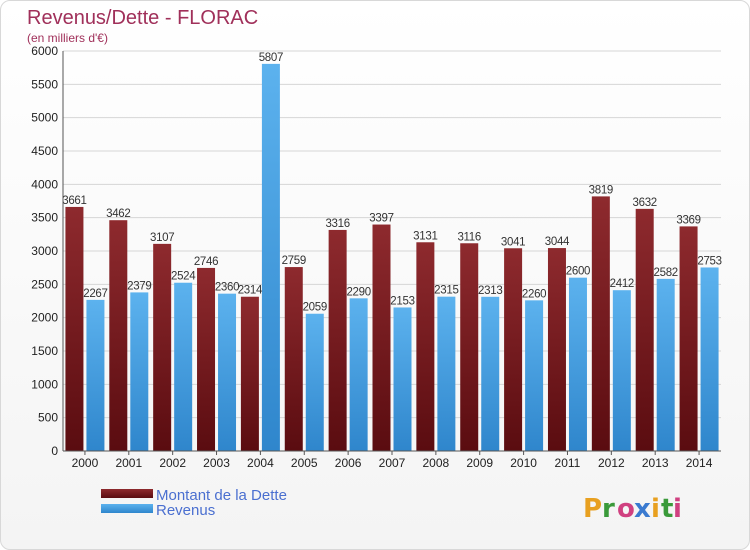 This screenshot has width=750, height=550. Describe the element at coordinates (436, 463) in the screenshot. I see `x-tick-label: 2008` at that location.